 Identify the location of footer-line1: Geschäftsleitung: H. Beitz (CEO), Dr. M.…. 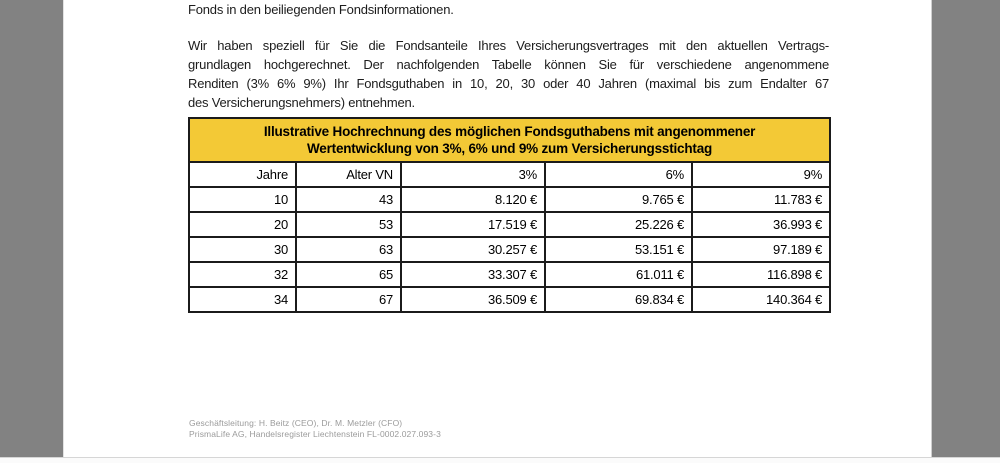
(296, 423).